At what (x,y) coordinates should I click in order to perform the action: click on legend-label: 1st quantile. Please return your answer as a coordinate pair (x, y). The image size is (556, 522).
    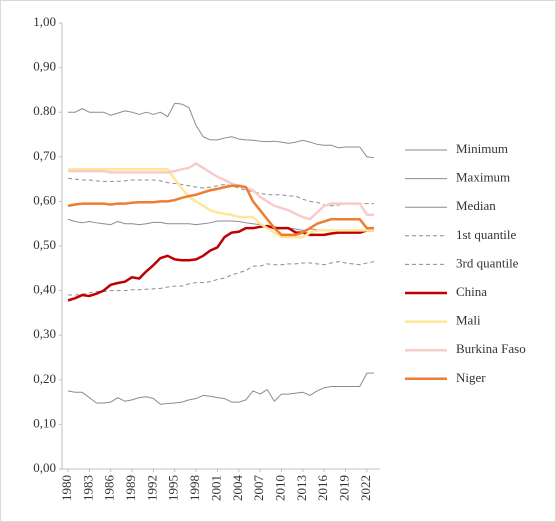
    Looking at the image, I should click on (486, 234).